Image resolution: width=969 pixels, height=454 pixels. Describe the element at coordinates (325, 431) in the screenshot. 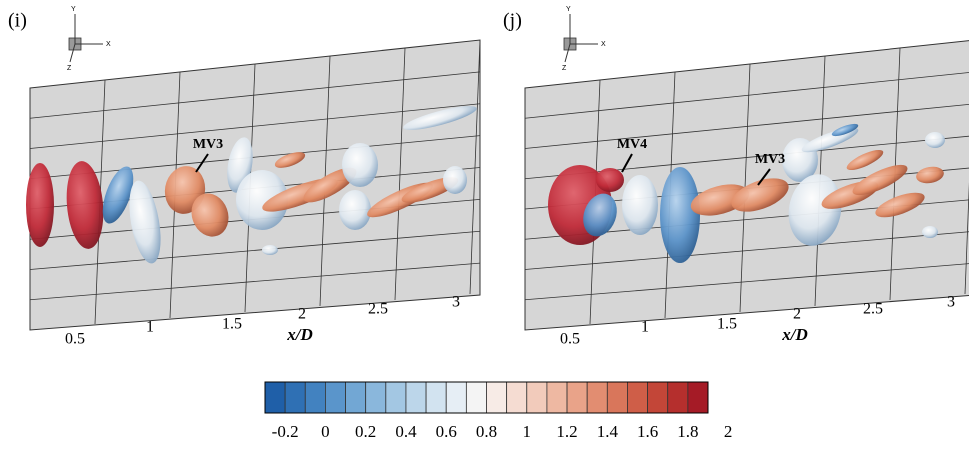

I see `colorbar-label: 0` at that location.